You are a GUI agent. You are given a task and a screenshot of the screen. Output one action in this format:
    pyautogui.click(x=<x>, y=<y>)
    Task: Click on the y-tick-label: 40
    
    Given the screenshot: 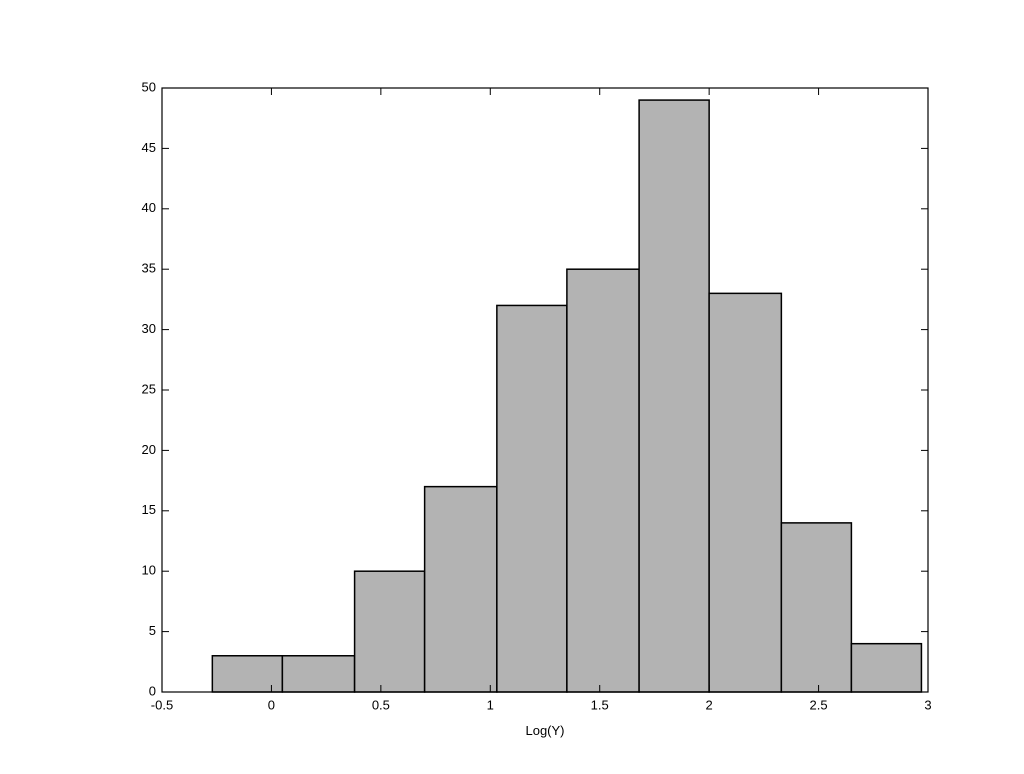 What is the action you would take?
    pyautogui.click(x=149, y=207)
    